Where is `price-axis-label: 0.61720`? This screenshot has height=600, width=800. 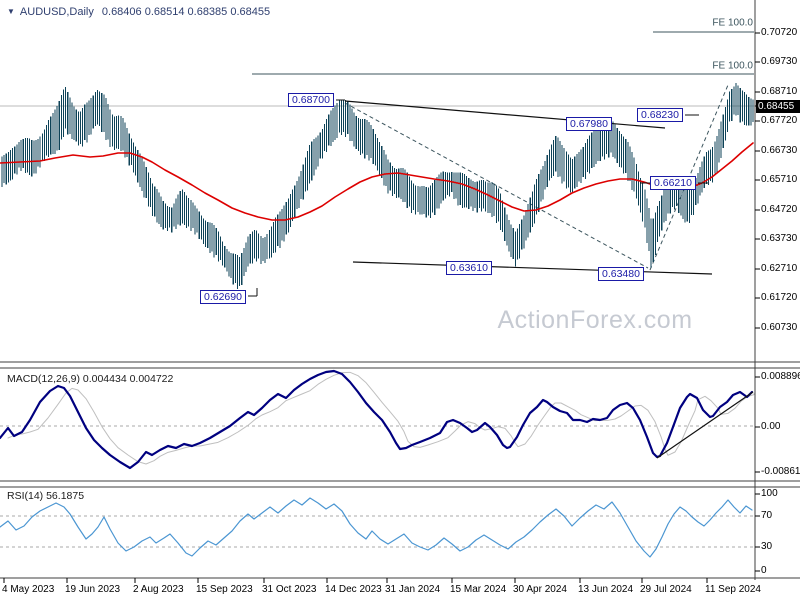
price-axis-label: 0.61720 is located at coordinates (779, 297).